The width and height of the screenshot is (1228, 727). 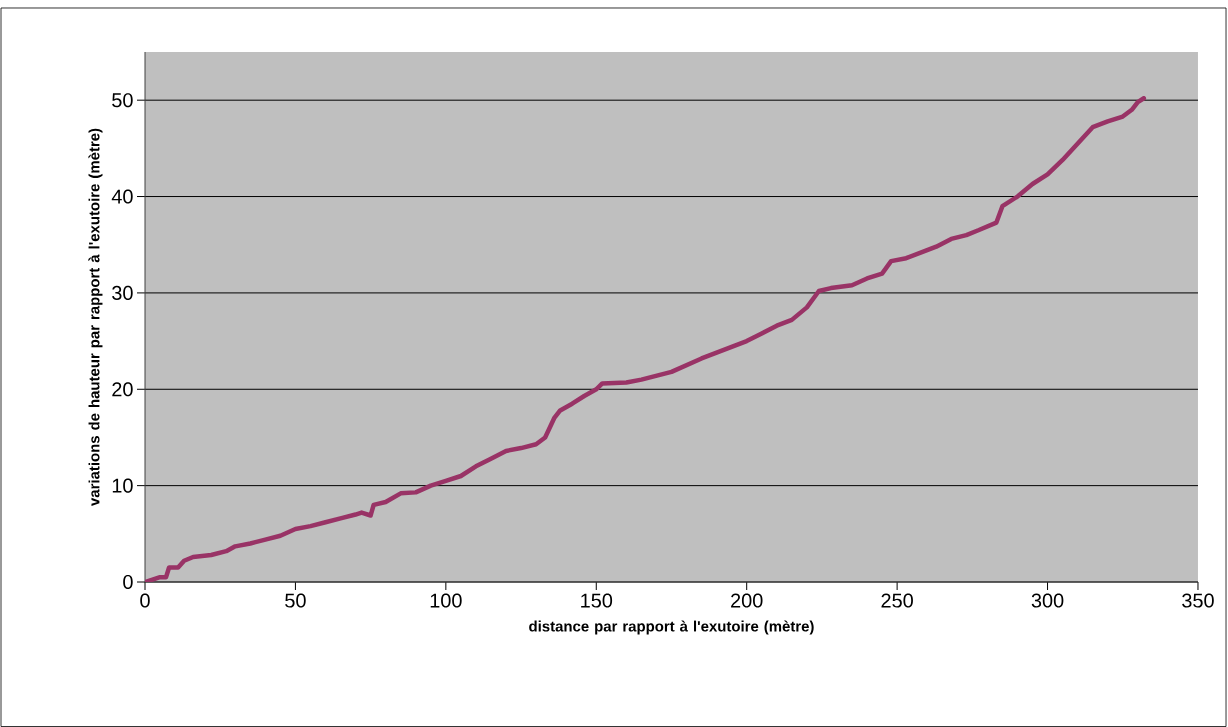 I want to click on y-tick-label: 30, so click(x=122, y=292).